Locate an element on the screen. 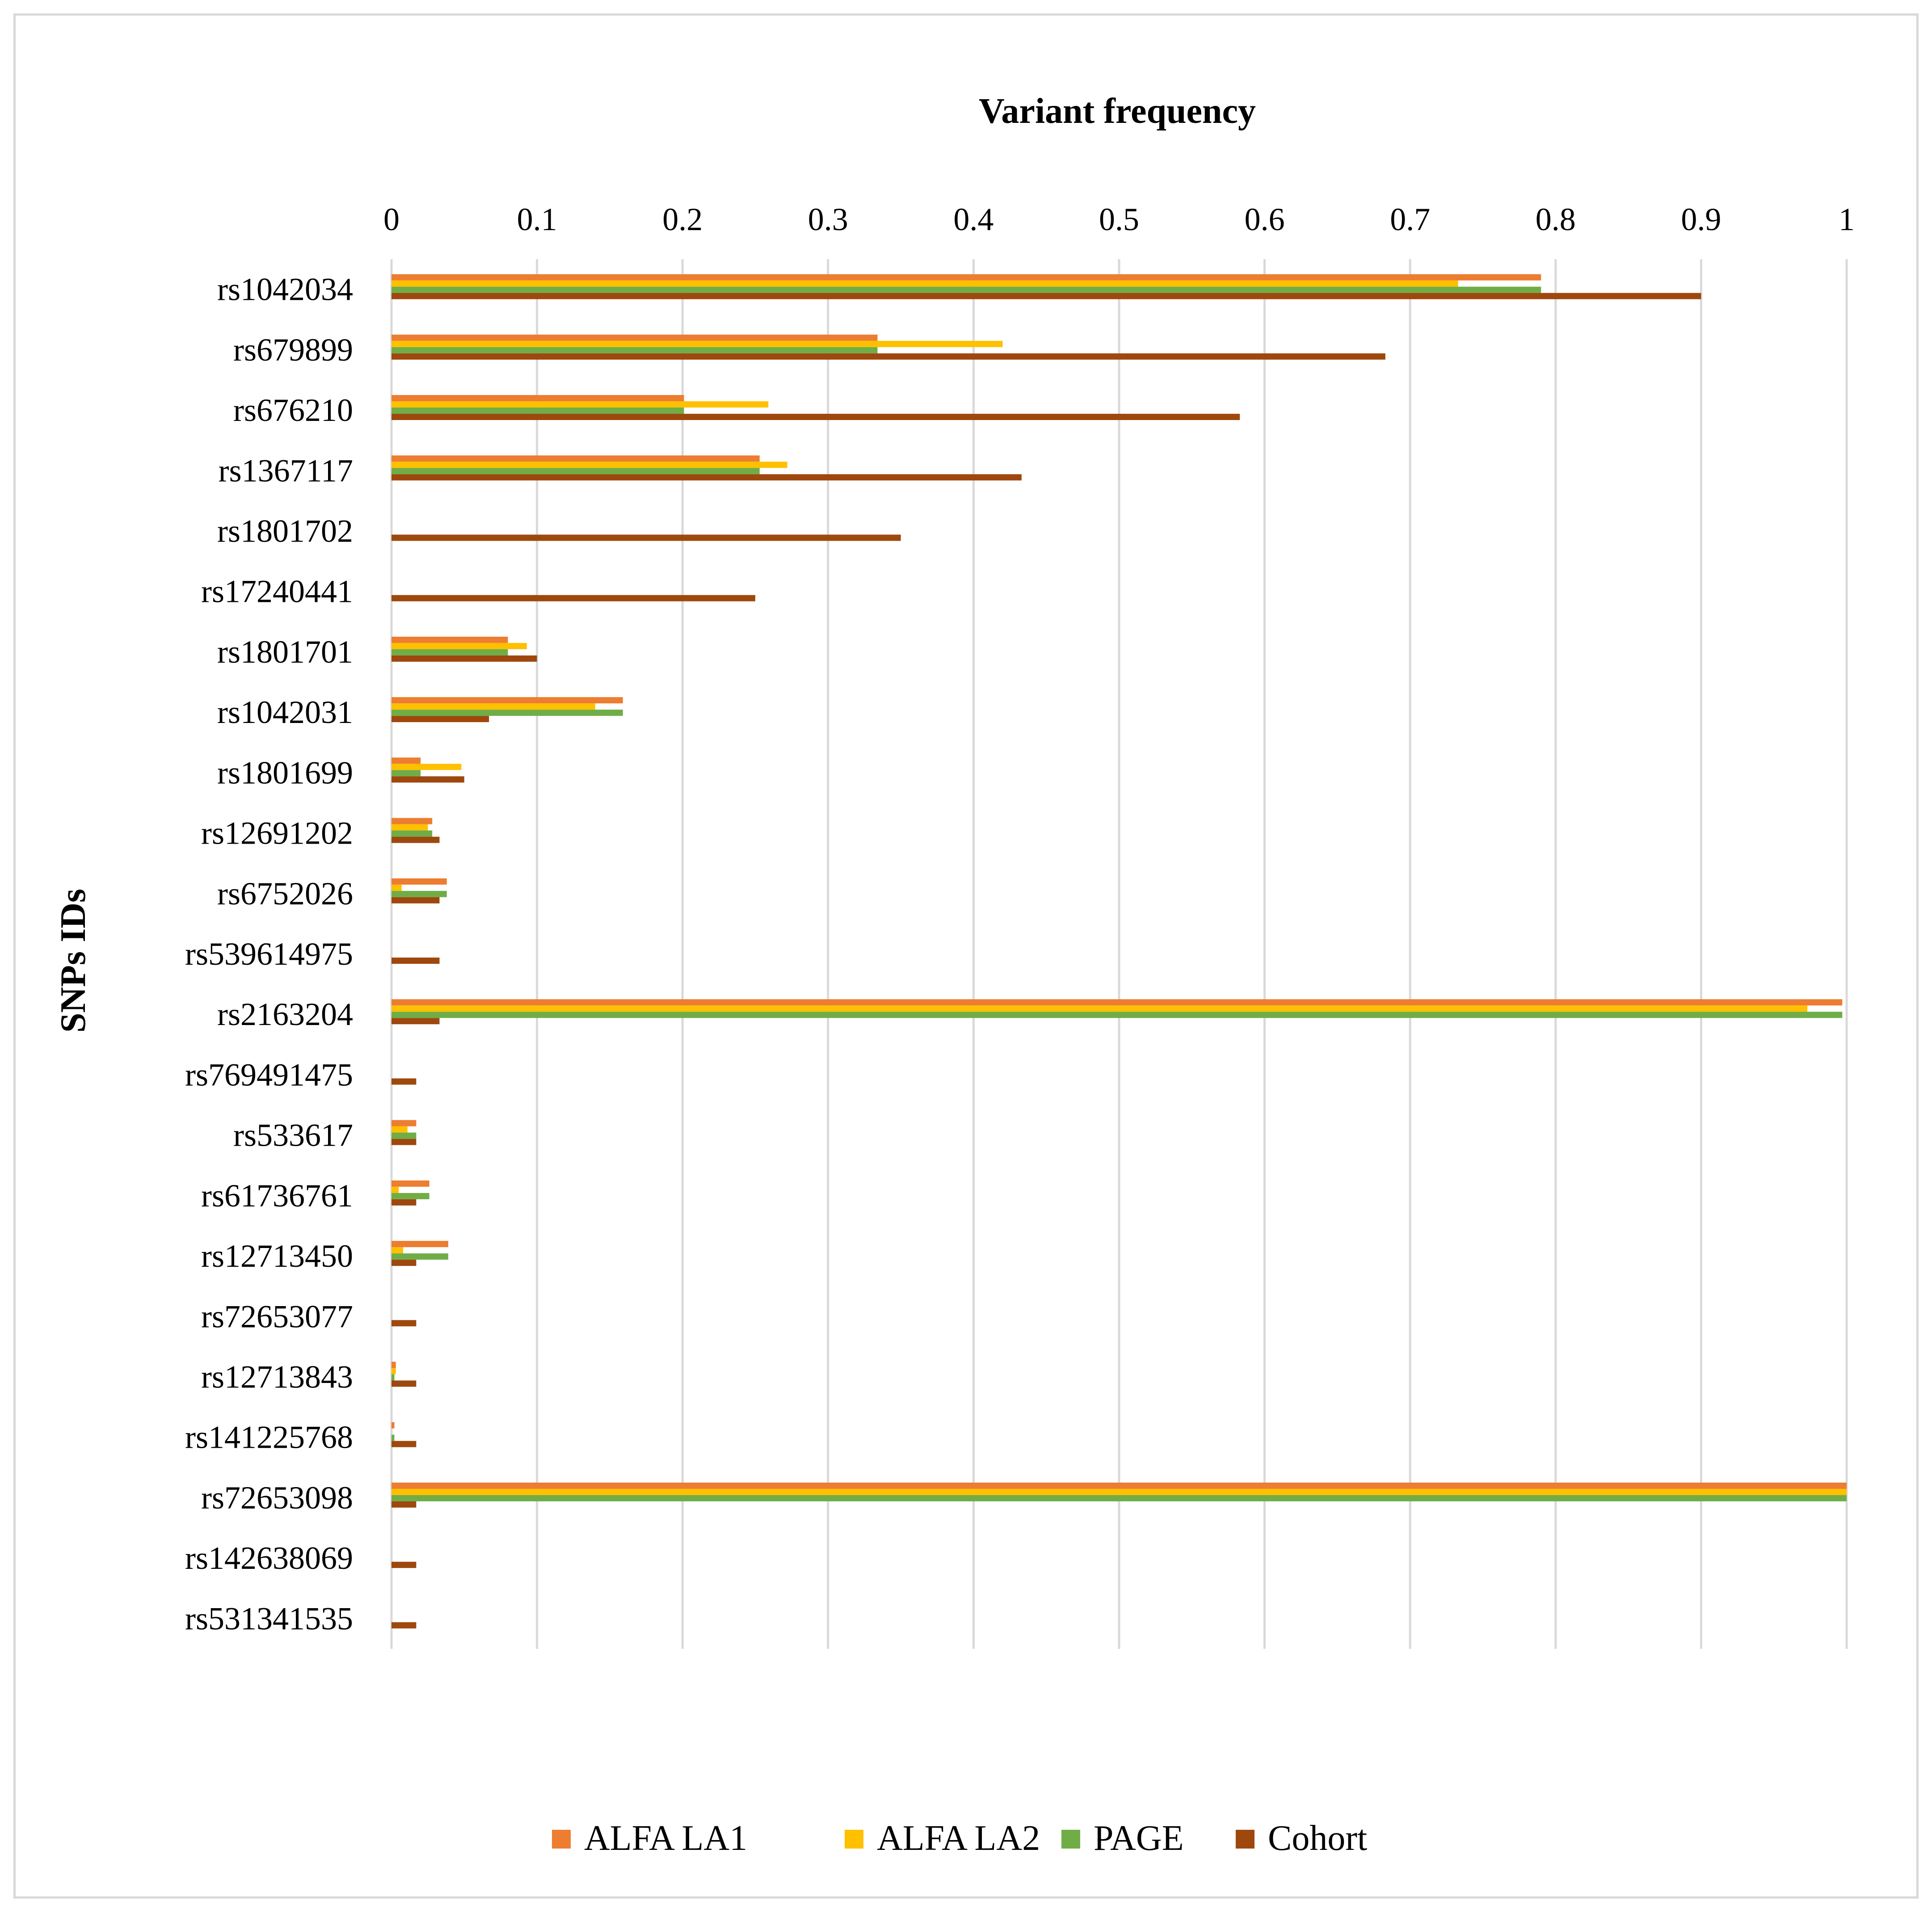 This screenshot has width=1932, height=1912. legend-label: ALFA LA1 is located at coordinates (666, 1839).